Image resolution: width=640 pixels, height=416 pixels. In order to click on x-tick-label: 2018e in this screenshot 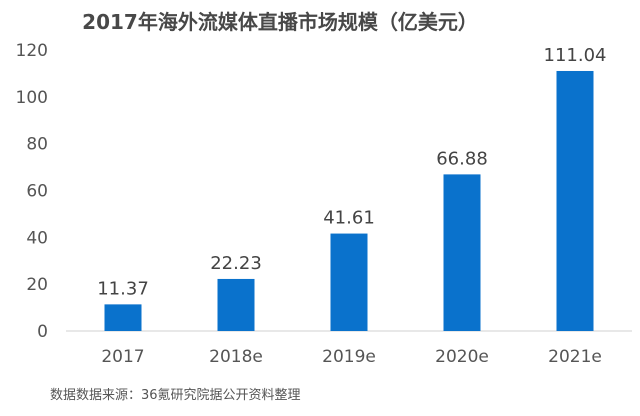, I will do `click(236, 357)`.